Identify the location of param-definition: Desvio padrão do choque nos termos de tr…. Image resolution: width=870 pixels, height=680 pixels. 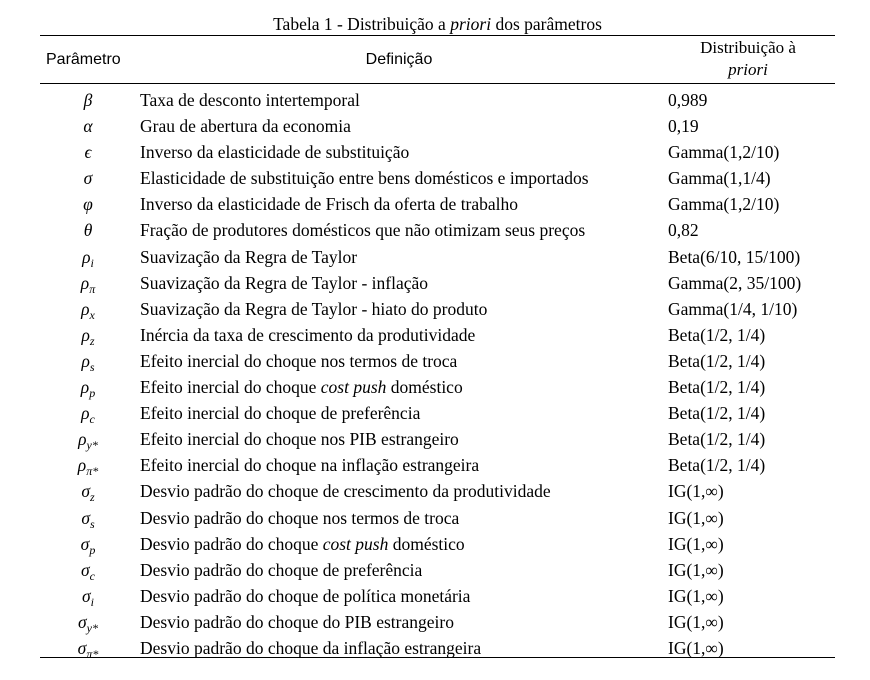
(300, 517).